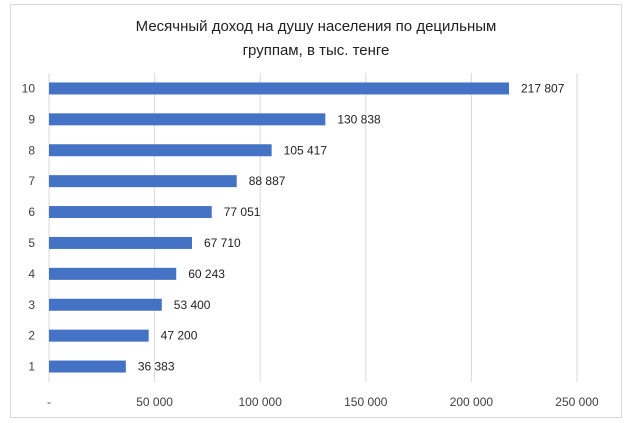 Image resolution: width=629 pixels, height=423 pixels. I want to click on y-tick-label: 3, so click(31, 305).